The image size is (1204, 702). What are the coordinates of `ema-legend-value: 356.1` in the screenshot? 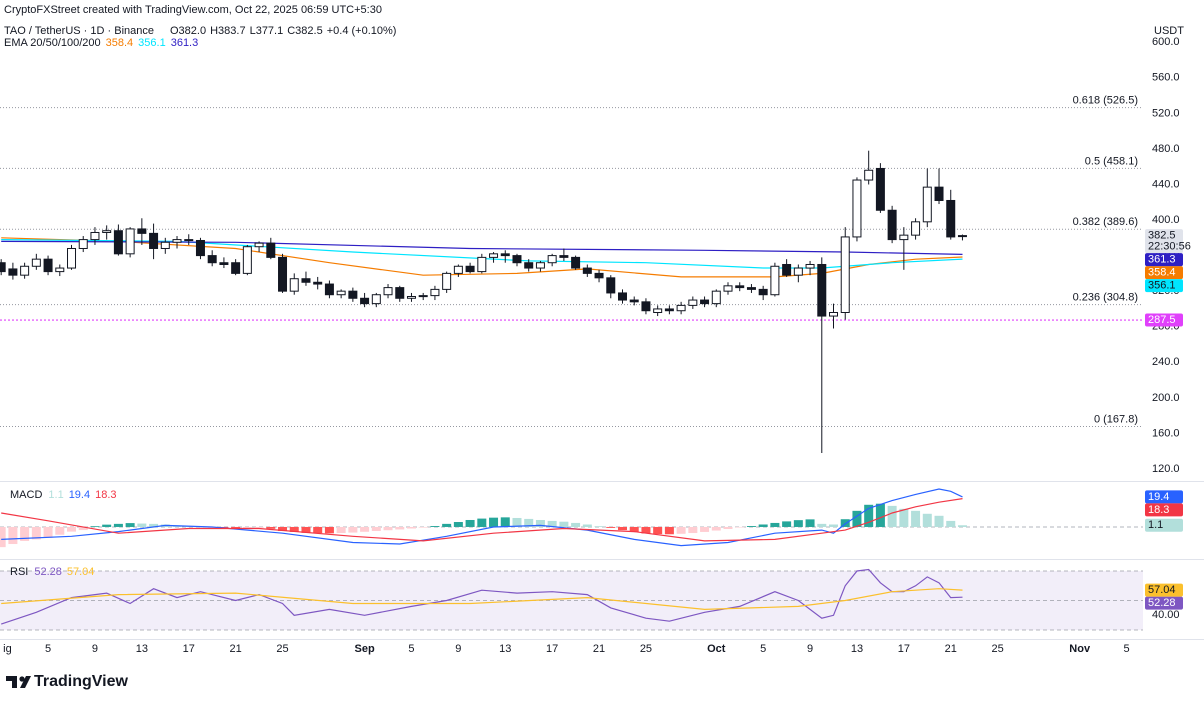 It's located at (152, 43).